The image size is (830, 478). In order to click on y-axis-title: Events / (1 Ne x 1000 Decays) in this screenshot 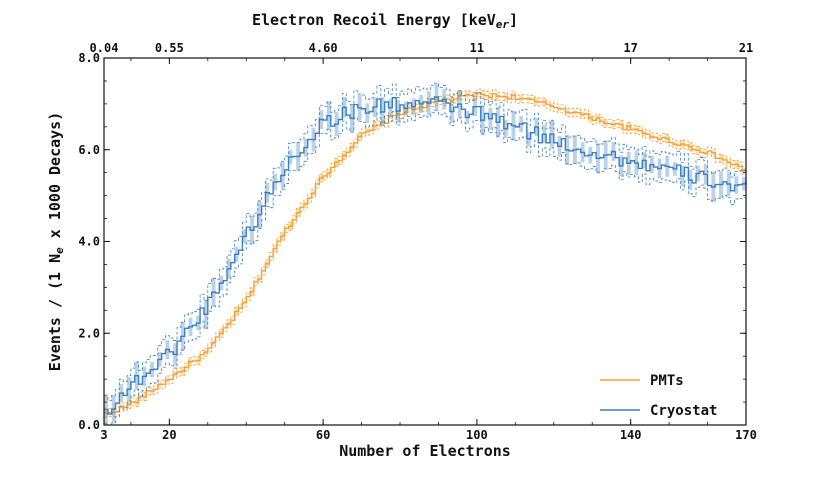, I will do `click(56, 242)`.